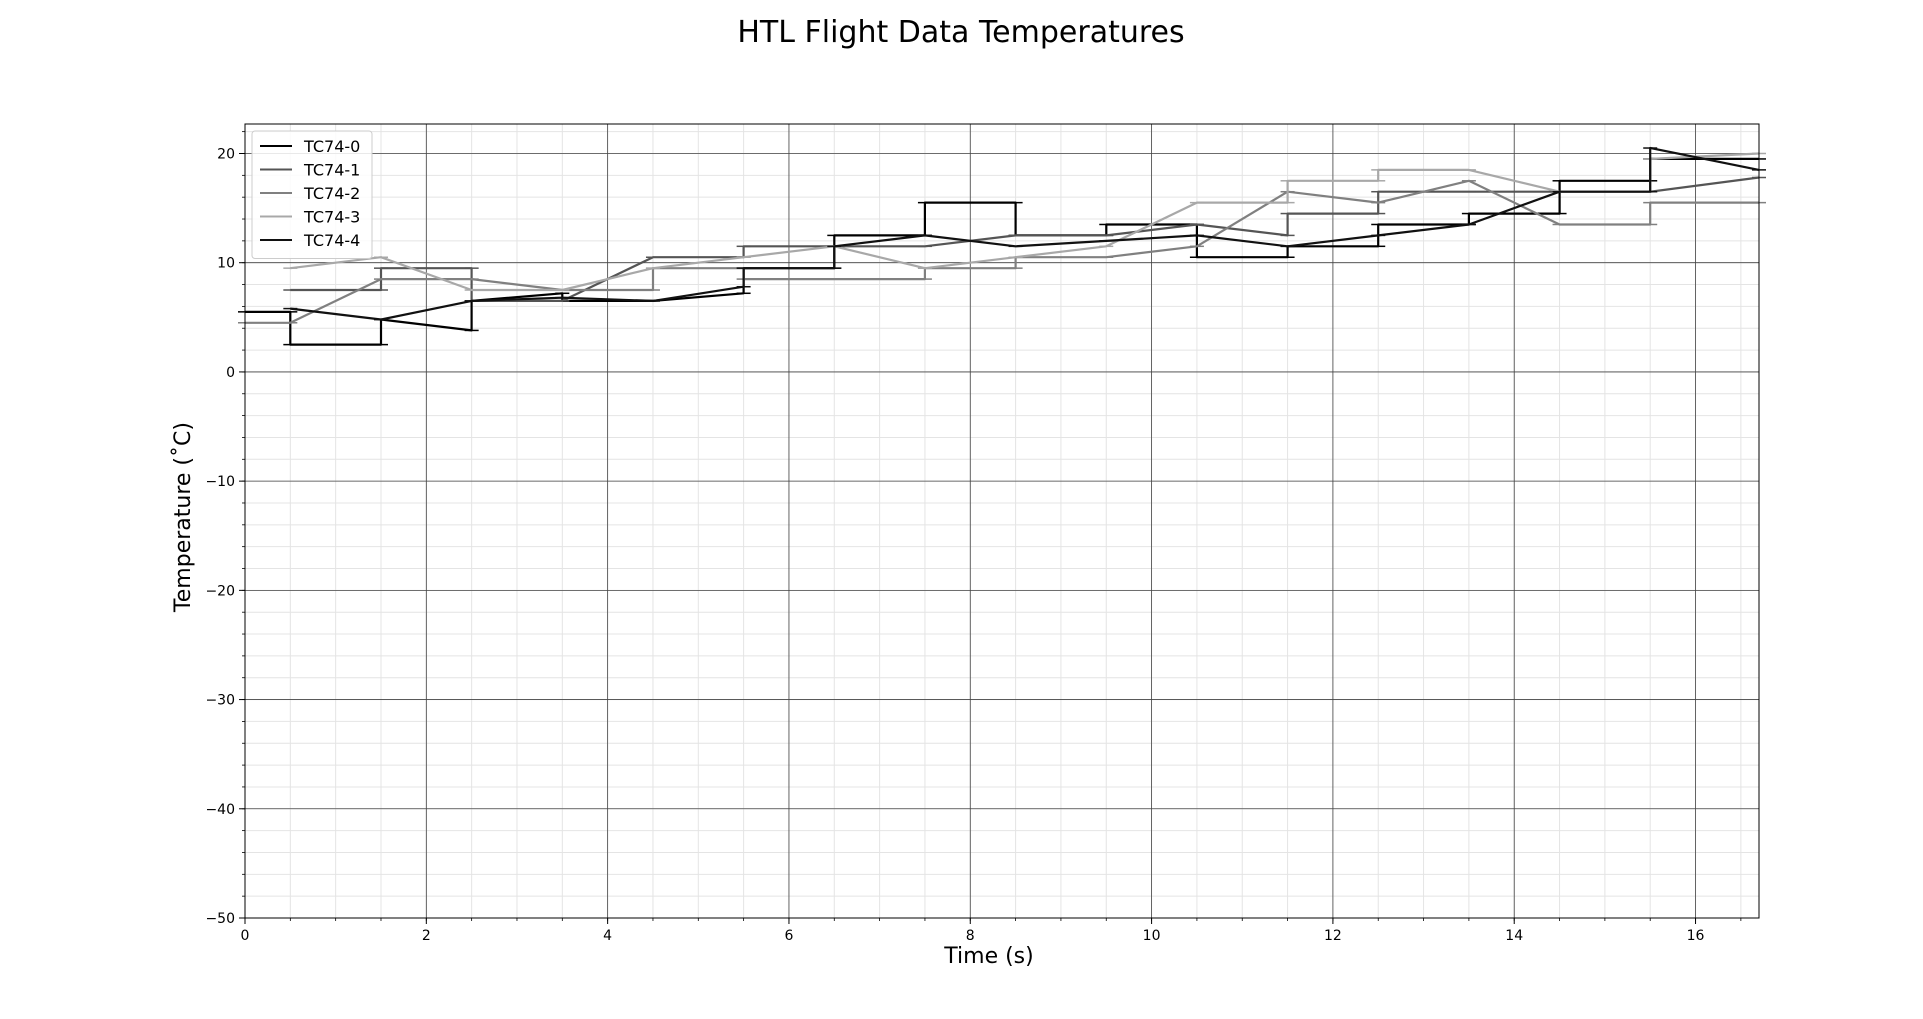 This screenshot has width=1923, height=1019. What do you see at coordinates (331, 217) in the screenshot?
I see `legend-label: TC74-3` at bounding box center [331, 217].